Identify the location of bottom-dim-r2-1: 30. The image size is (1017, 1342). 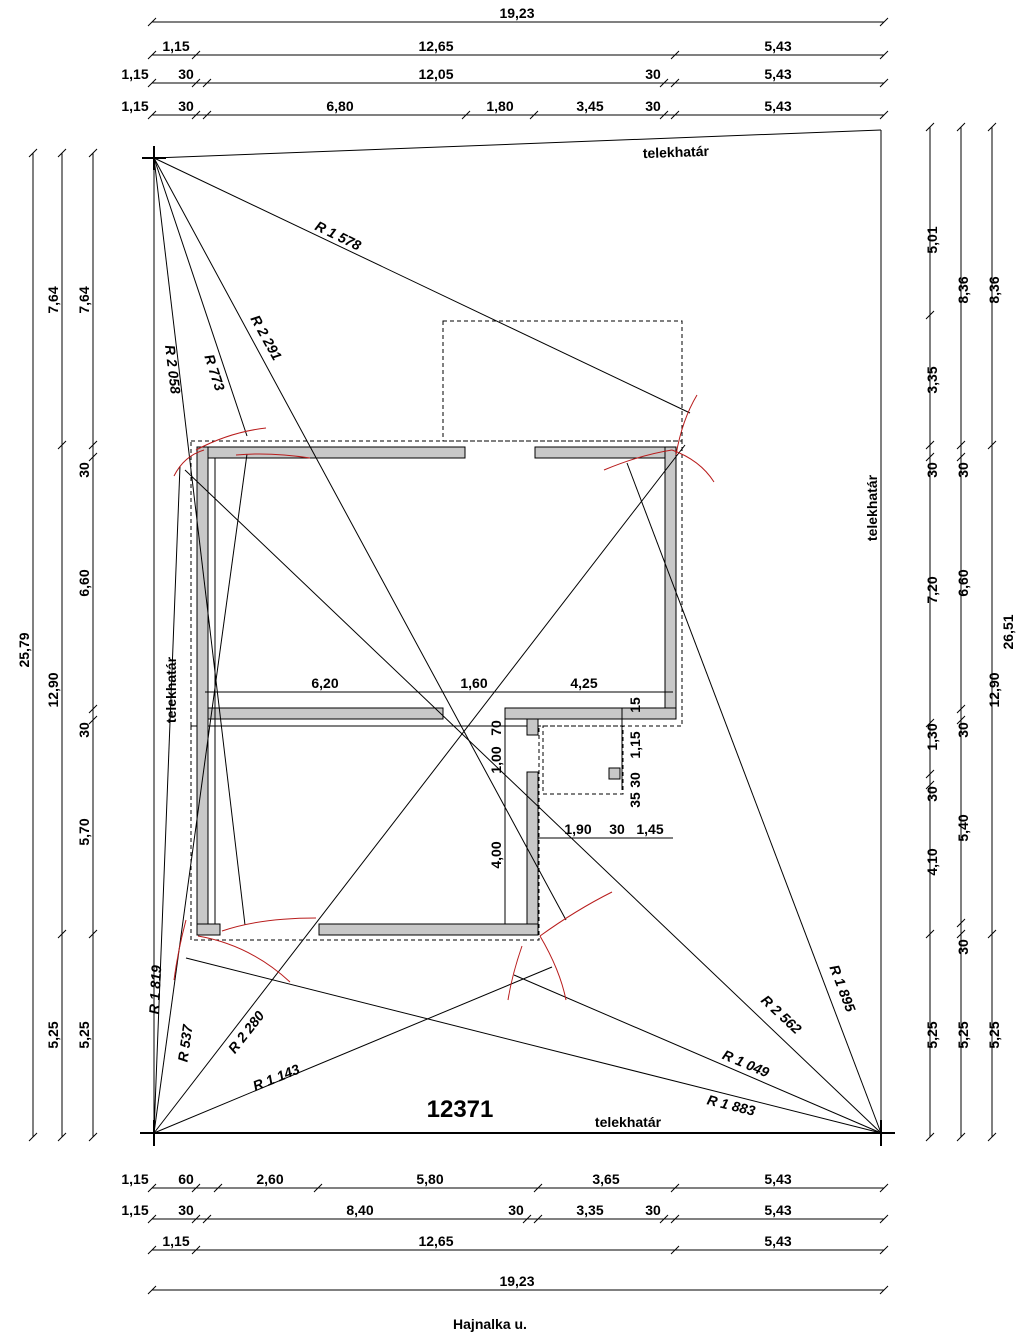
(186, 1210).